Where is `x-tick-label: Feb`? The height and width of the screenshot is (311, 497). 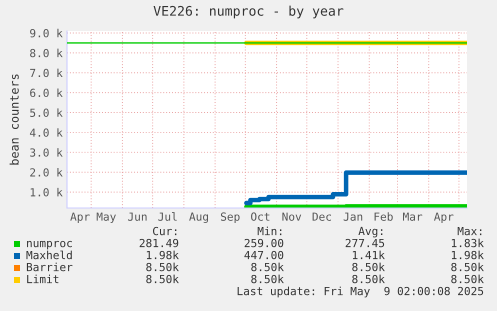 x-tick-label: Feb is located at coordinates (383, 216).